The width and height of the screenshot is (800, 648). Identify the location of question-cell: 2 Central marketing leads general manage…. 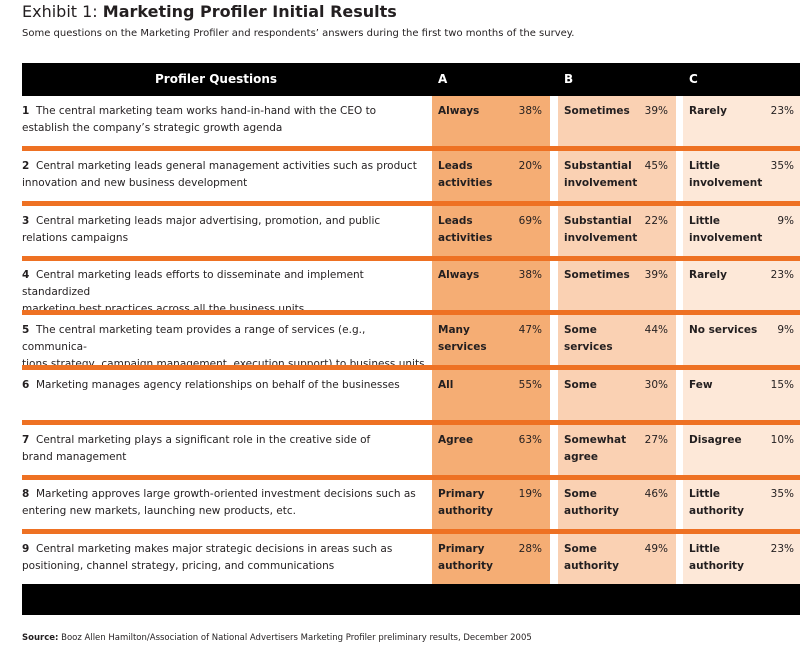
(224, 175).